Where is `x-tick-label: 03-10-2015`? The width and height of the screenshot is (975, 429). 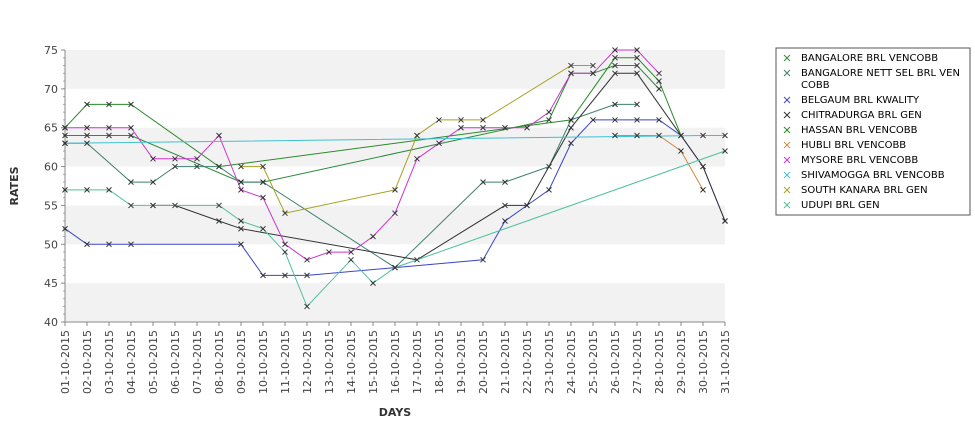 x-tick-label: 03-10-2015 is located at coordinates (109, 362).